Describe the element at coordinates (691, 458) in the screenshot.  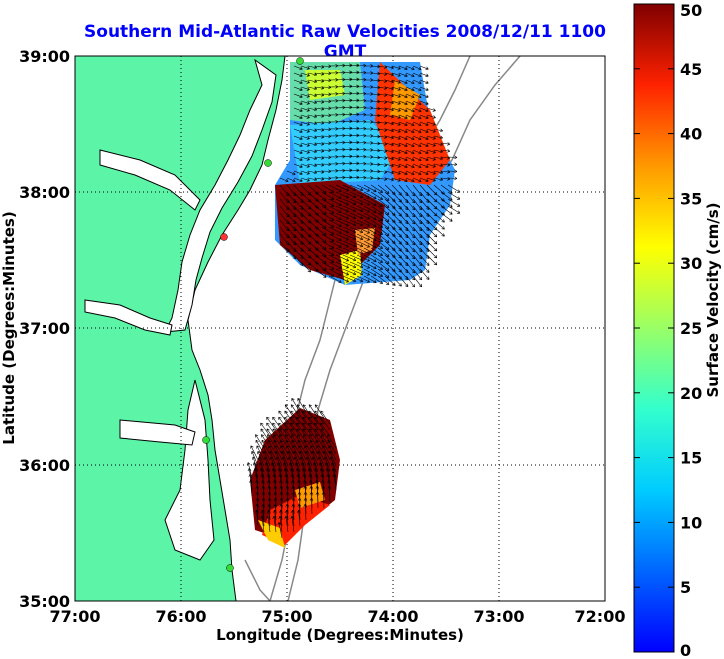
I see `colorbar-tick-label: 15` at that location.